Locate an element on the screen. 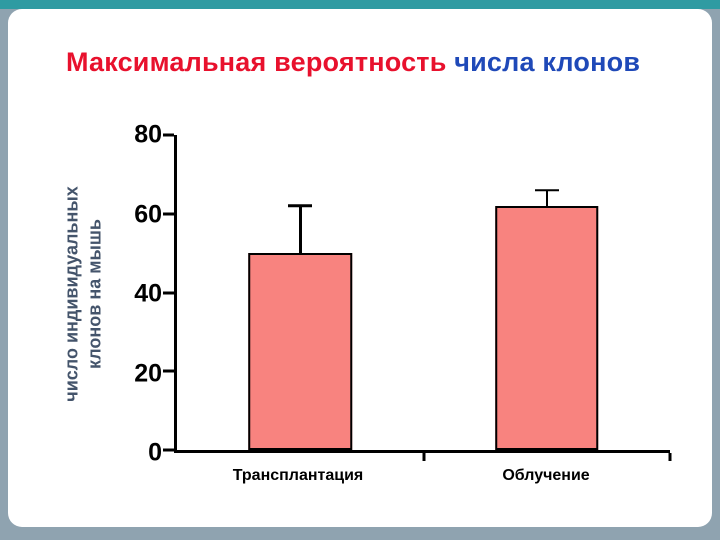  x-category-labels: Трансплантация Облучение is located at coordinates (422, 477).